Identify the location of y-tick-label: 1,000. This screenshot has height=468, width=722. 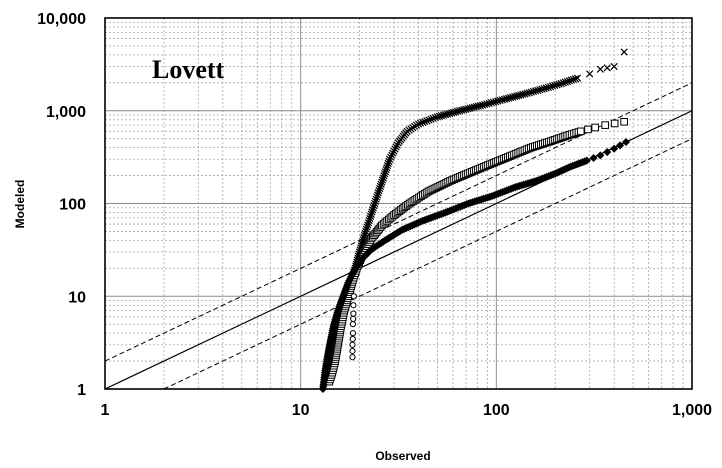
(66, 112).